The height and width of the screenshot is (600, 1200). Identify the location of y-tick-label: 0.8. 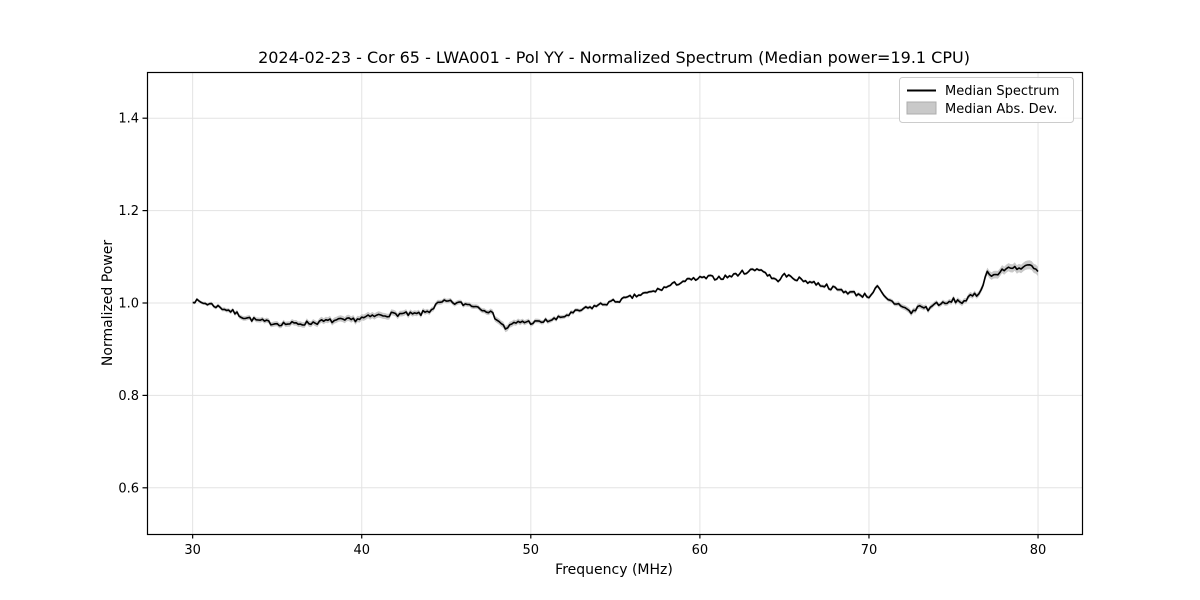
(128, 396).